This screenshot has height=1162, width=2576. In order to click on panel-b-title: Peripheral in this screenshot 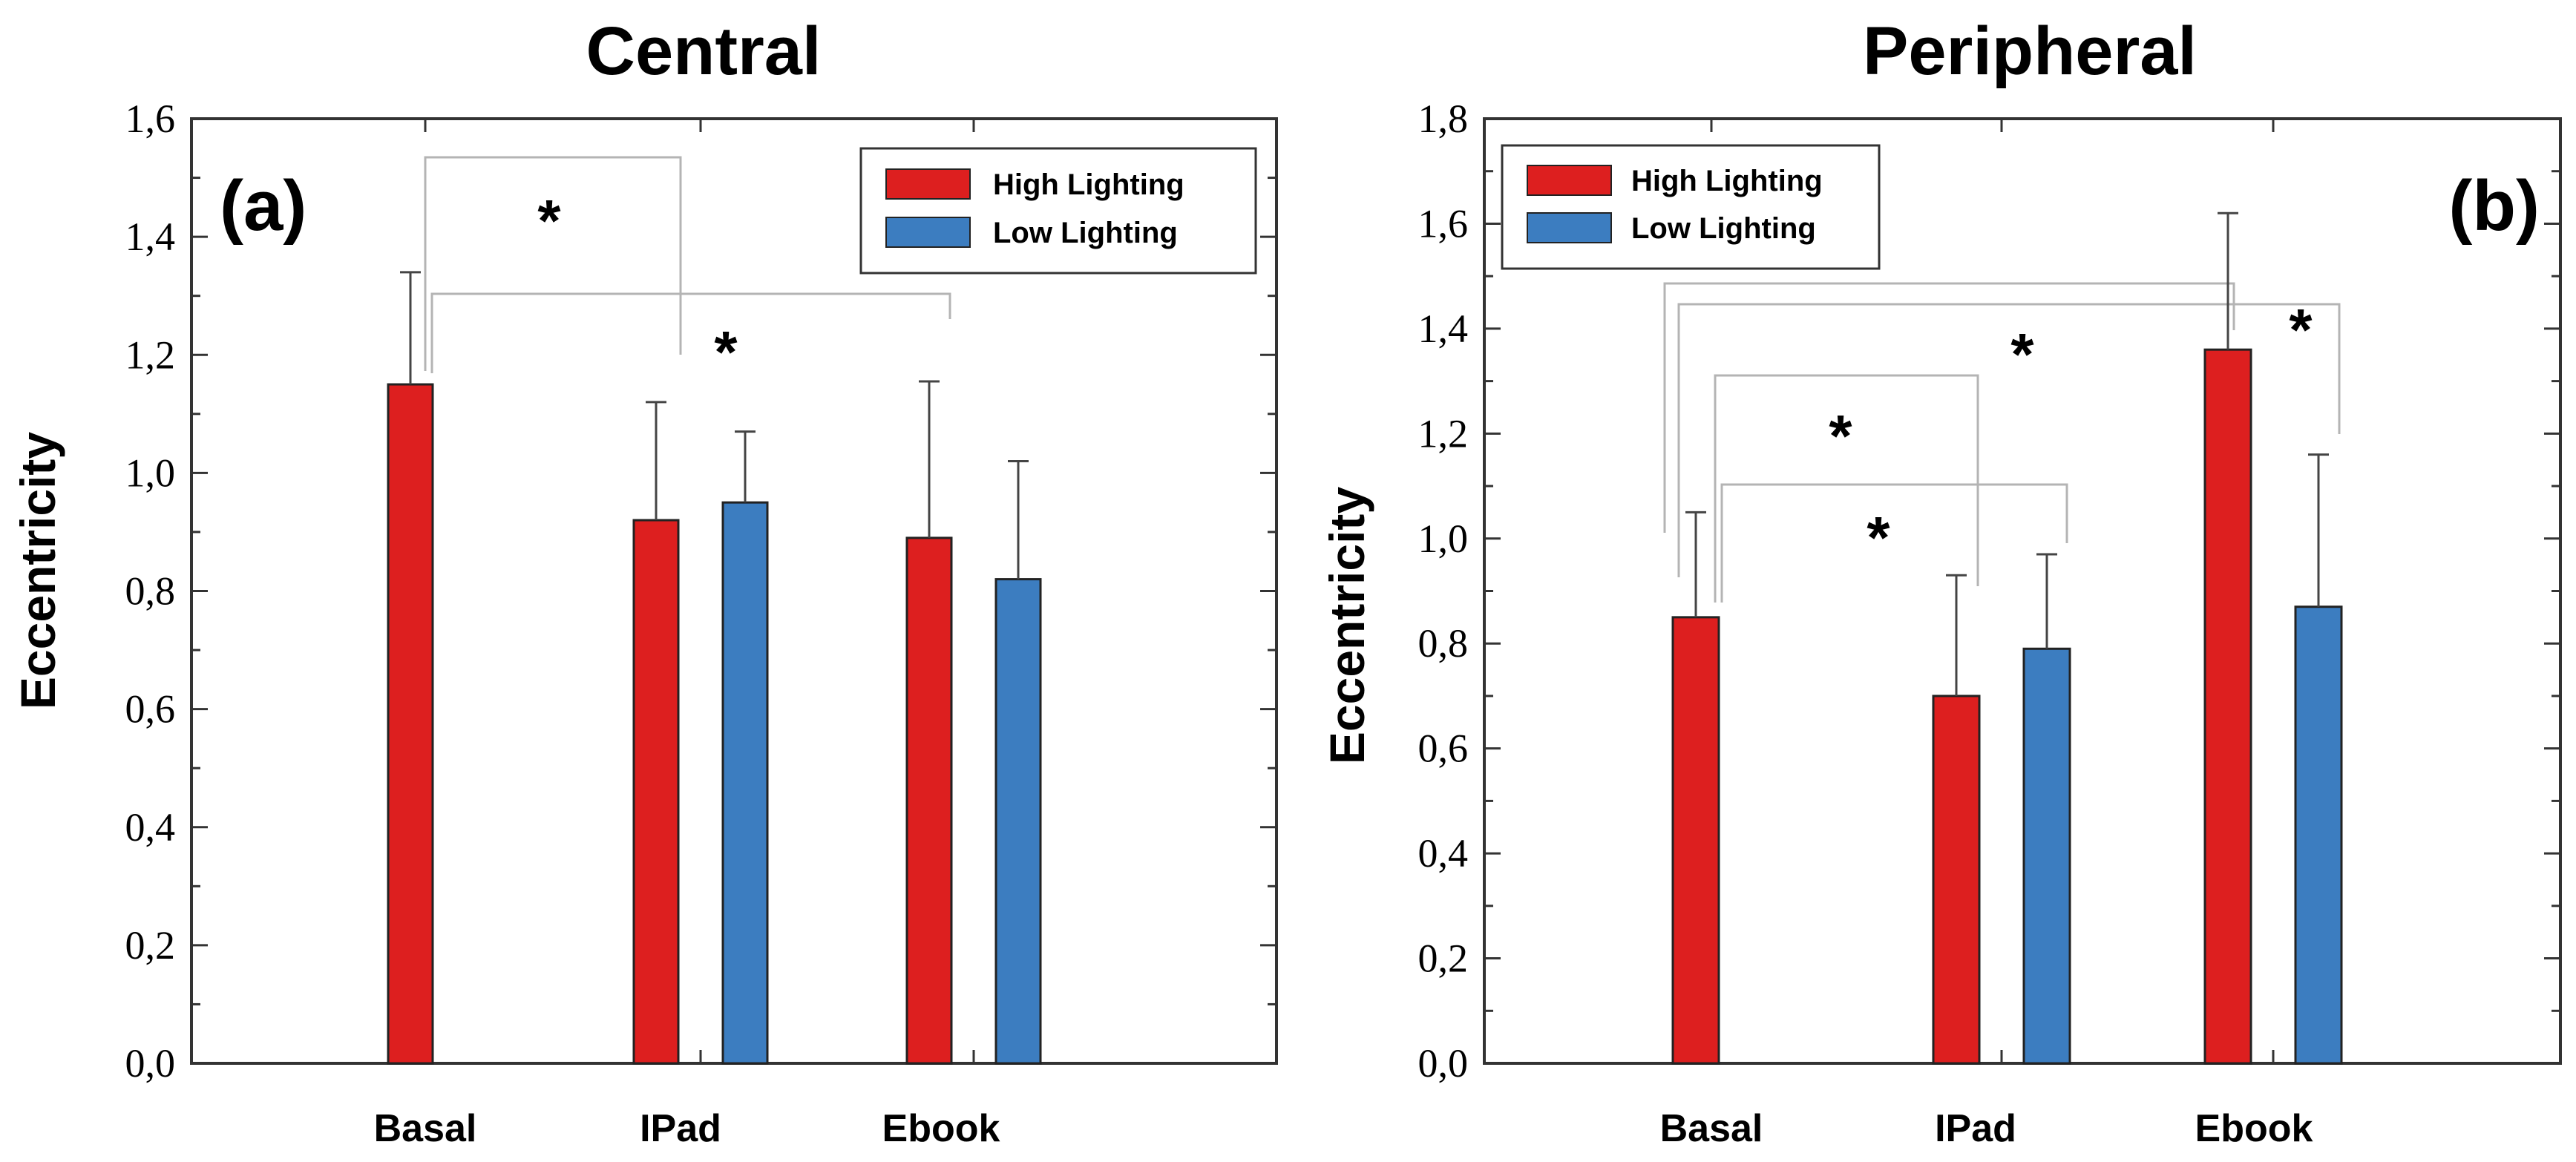, I will do `click(2030, 51)`.